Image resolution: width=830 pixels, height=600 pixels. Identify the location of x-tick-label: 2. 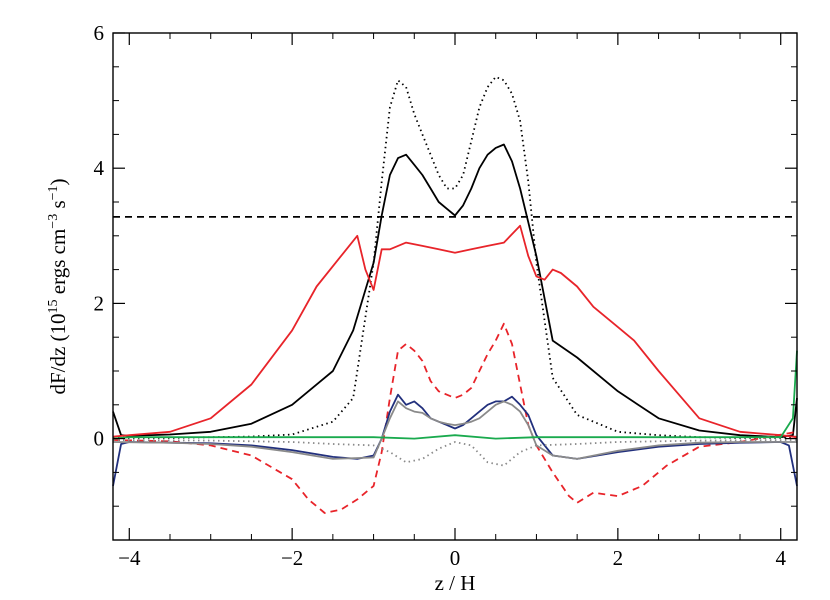
(618, 558).